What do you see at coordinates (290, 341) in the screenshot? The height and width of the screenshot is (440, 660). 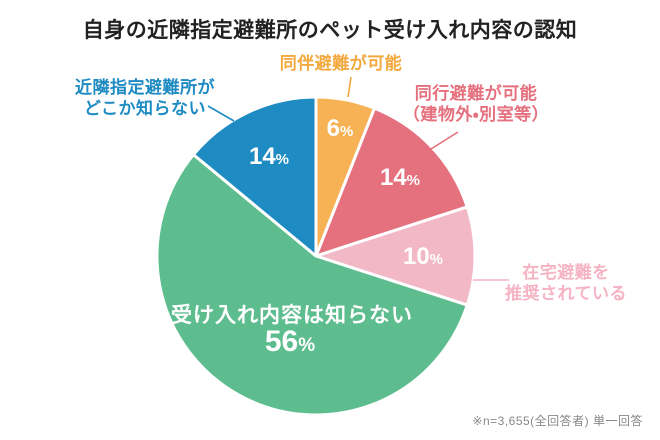 I see `percent-label-3: 56%` at bounding box center [290, 341].